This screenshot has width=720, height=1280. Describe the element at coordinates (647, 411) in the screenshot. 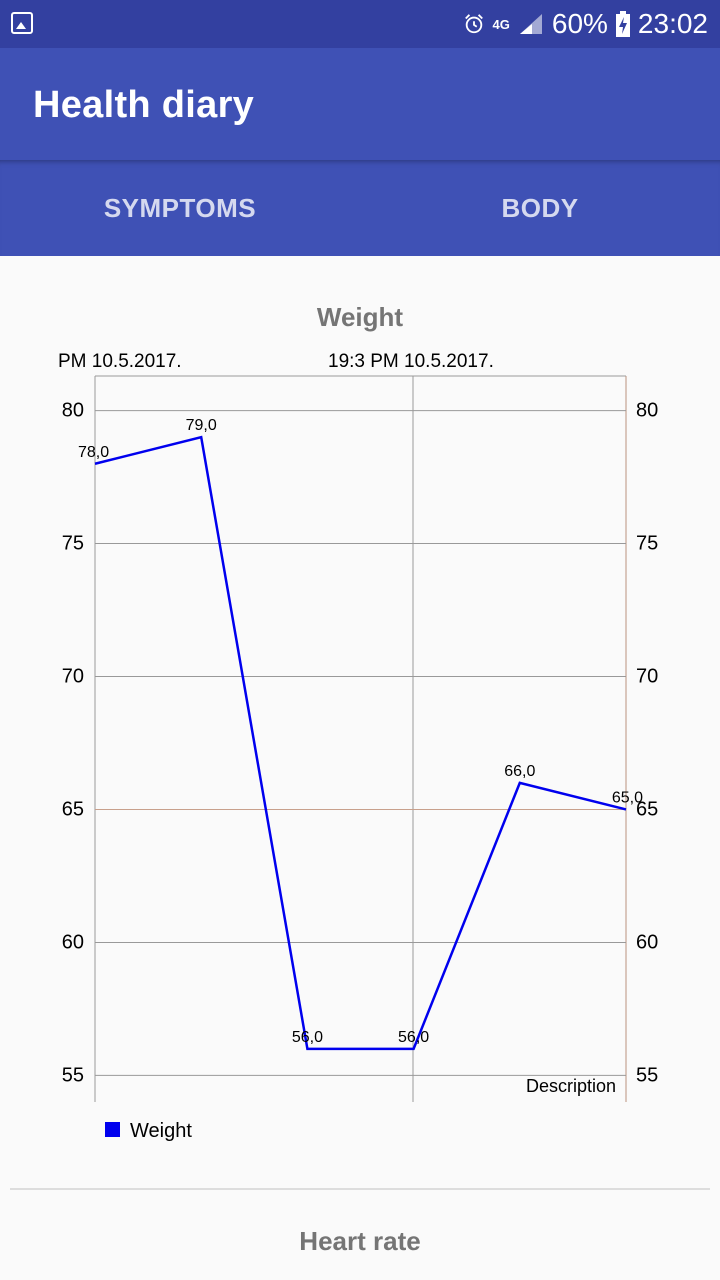

I see `y-tick-right: 80` at that location.